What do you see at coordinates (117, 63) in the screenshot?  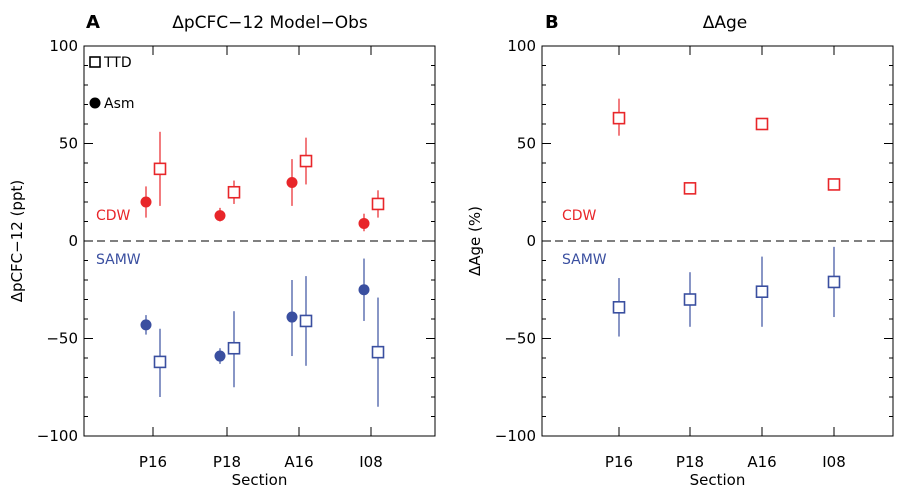 I see `legend-label: TTD` at bounding box center [117, 63].